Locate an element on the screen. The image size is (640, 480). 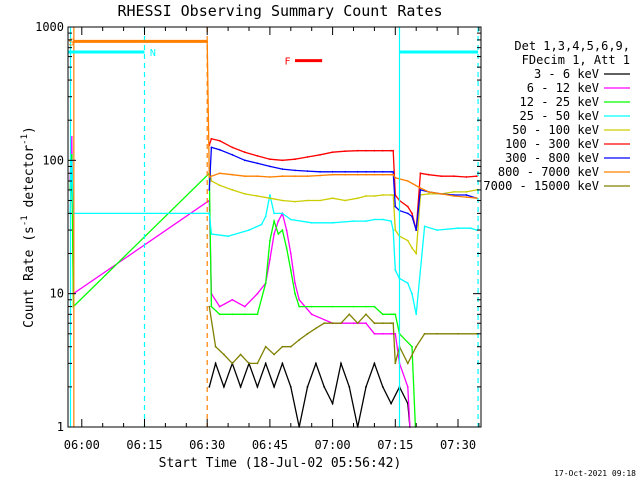
legend-label-100-300-kev: 100 - 300 keV is located at coordinates (552, 144).